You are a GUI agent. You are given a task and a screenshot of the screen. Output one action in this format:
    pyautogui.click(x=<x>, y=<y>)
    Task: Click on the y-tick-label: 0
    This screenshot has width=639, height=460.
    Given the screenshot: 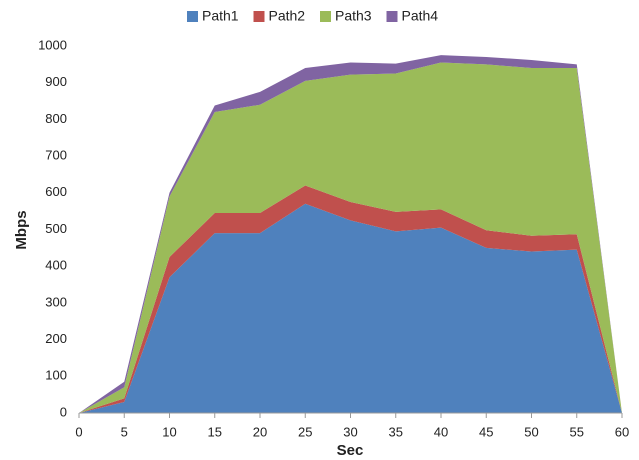 What is the action you would take?
    pyautogui.click(x=63, y=411)
    